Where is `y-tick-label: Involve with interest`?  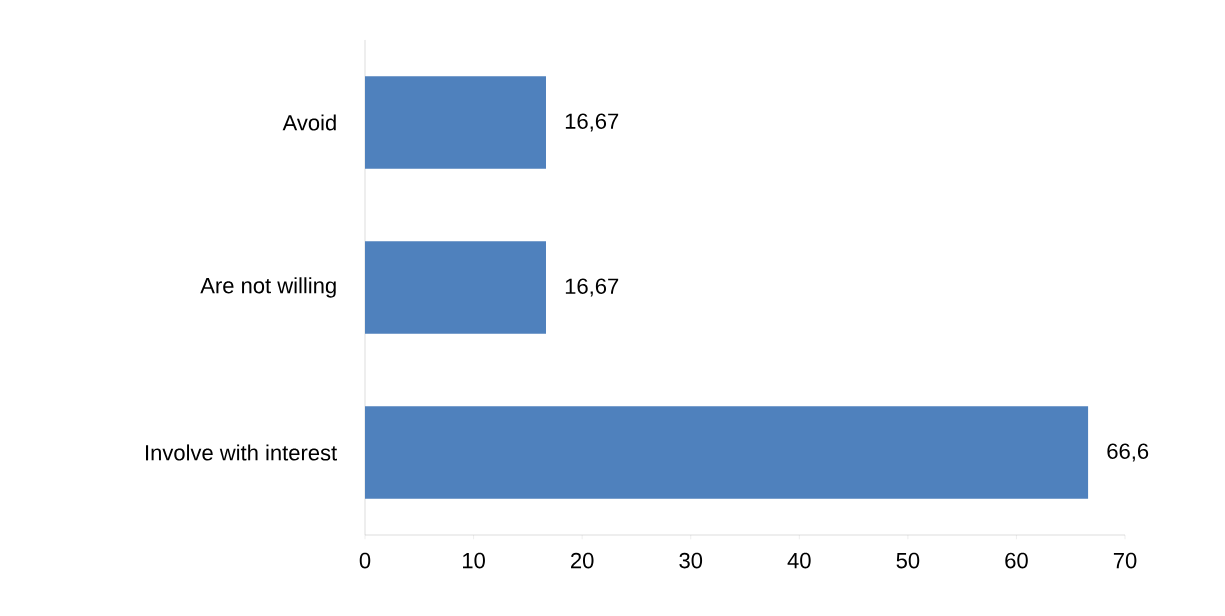 y-tick-label: Involve with interest is located at coordinates (242, 452).